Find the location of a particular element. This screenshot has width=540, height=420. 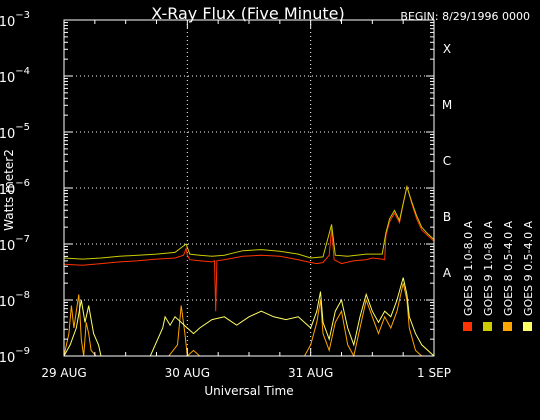

y-tick-exponent: −9 is located at coordinates (22, 351).